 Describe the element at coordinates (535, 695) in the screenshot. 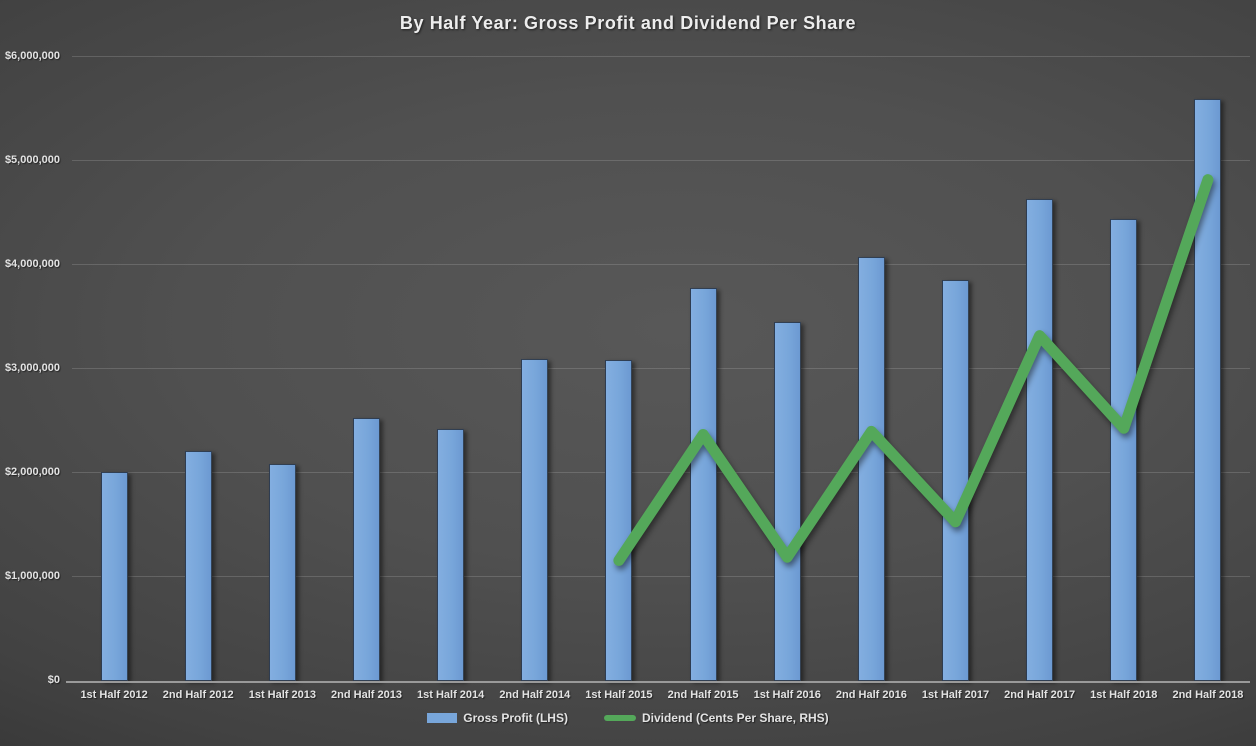

I see `x-axis-label: 2nd Half 2014` at that location.